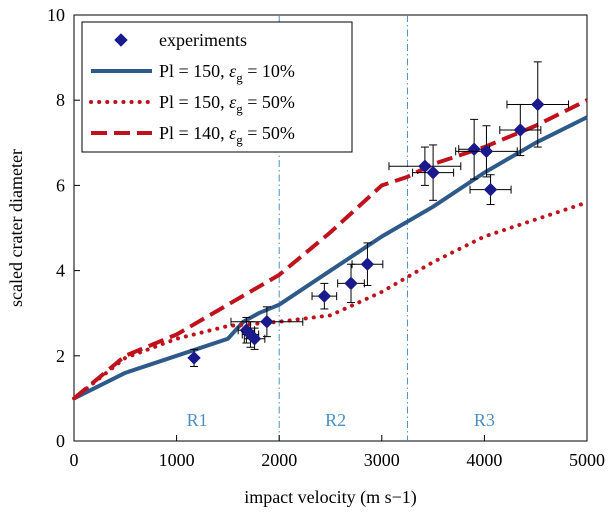 Image resolution: width=610 pixels, height=513 pixels. Describe the element at coordinates (74, 460) in the screenshot. I see `x-tick-label: 0` at that location.